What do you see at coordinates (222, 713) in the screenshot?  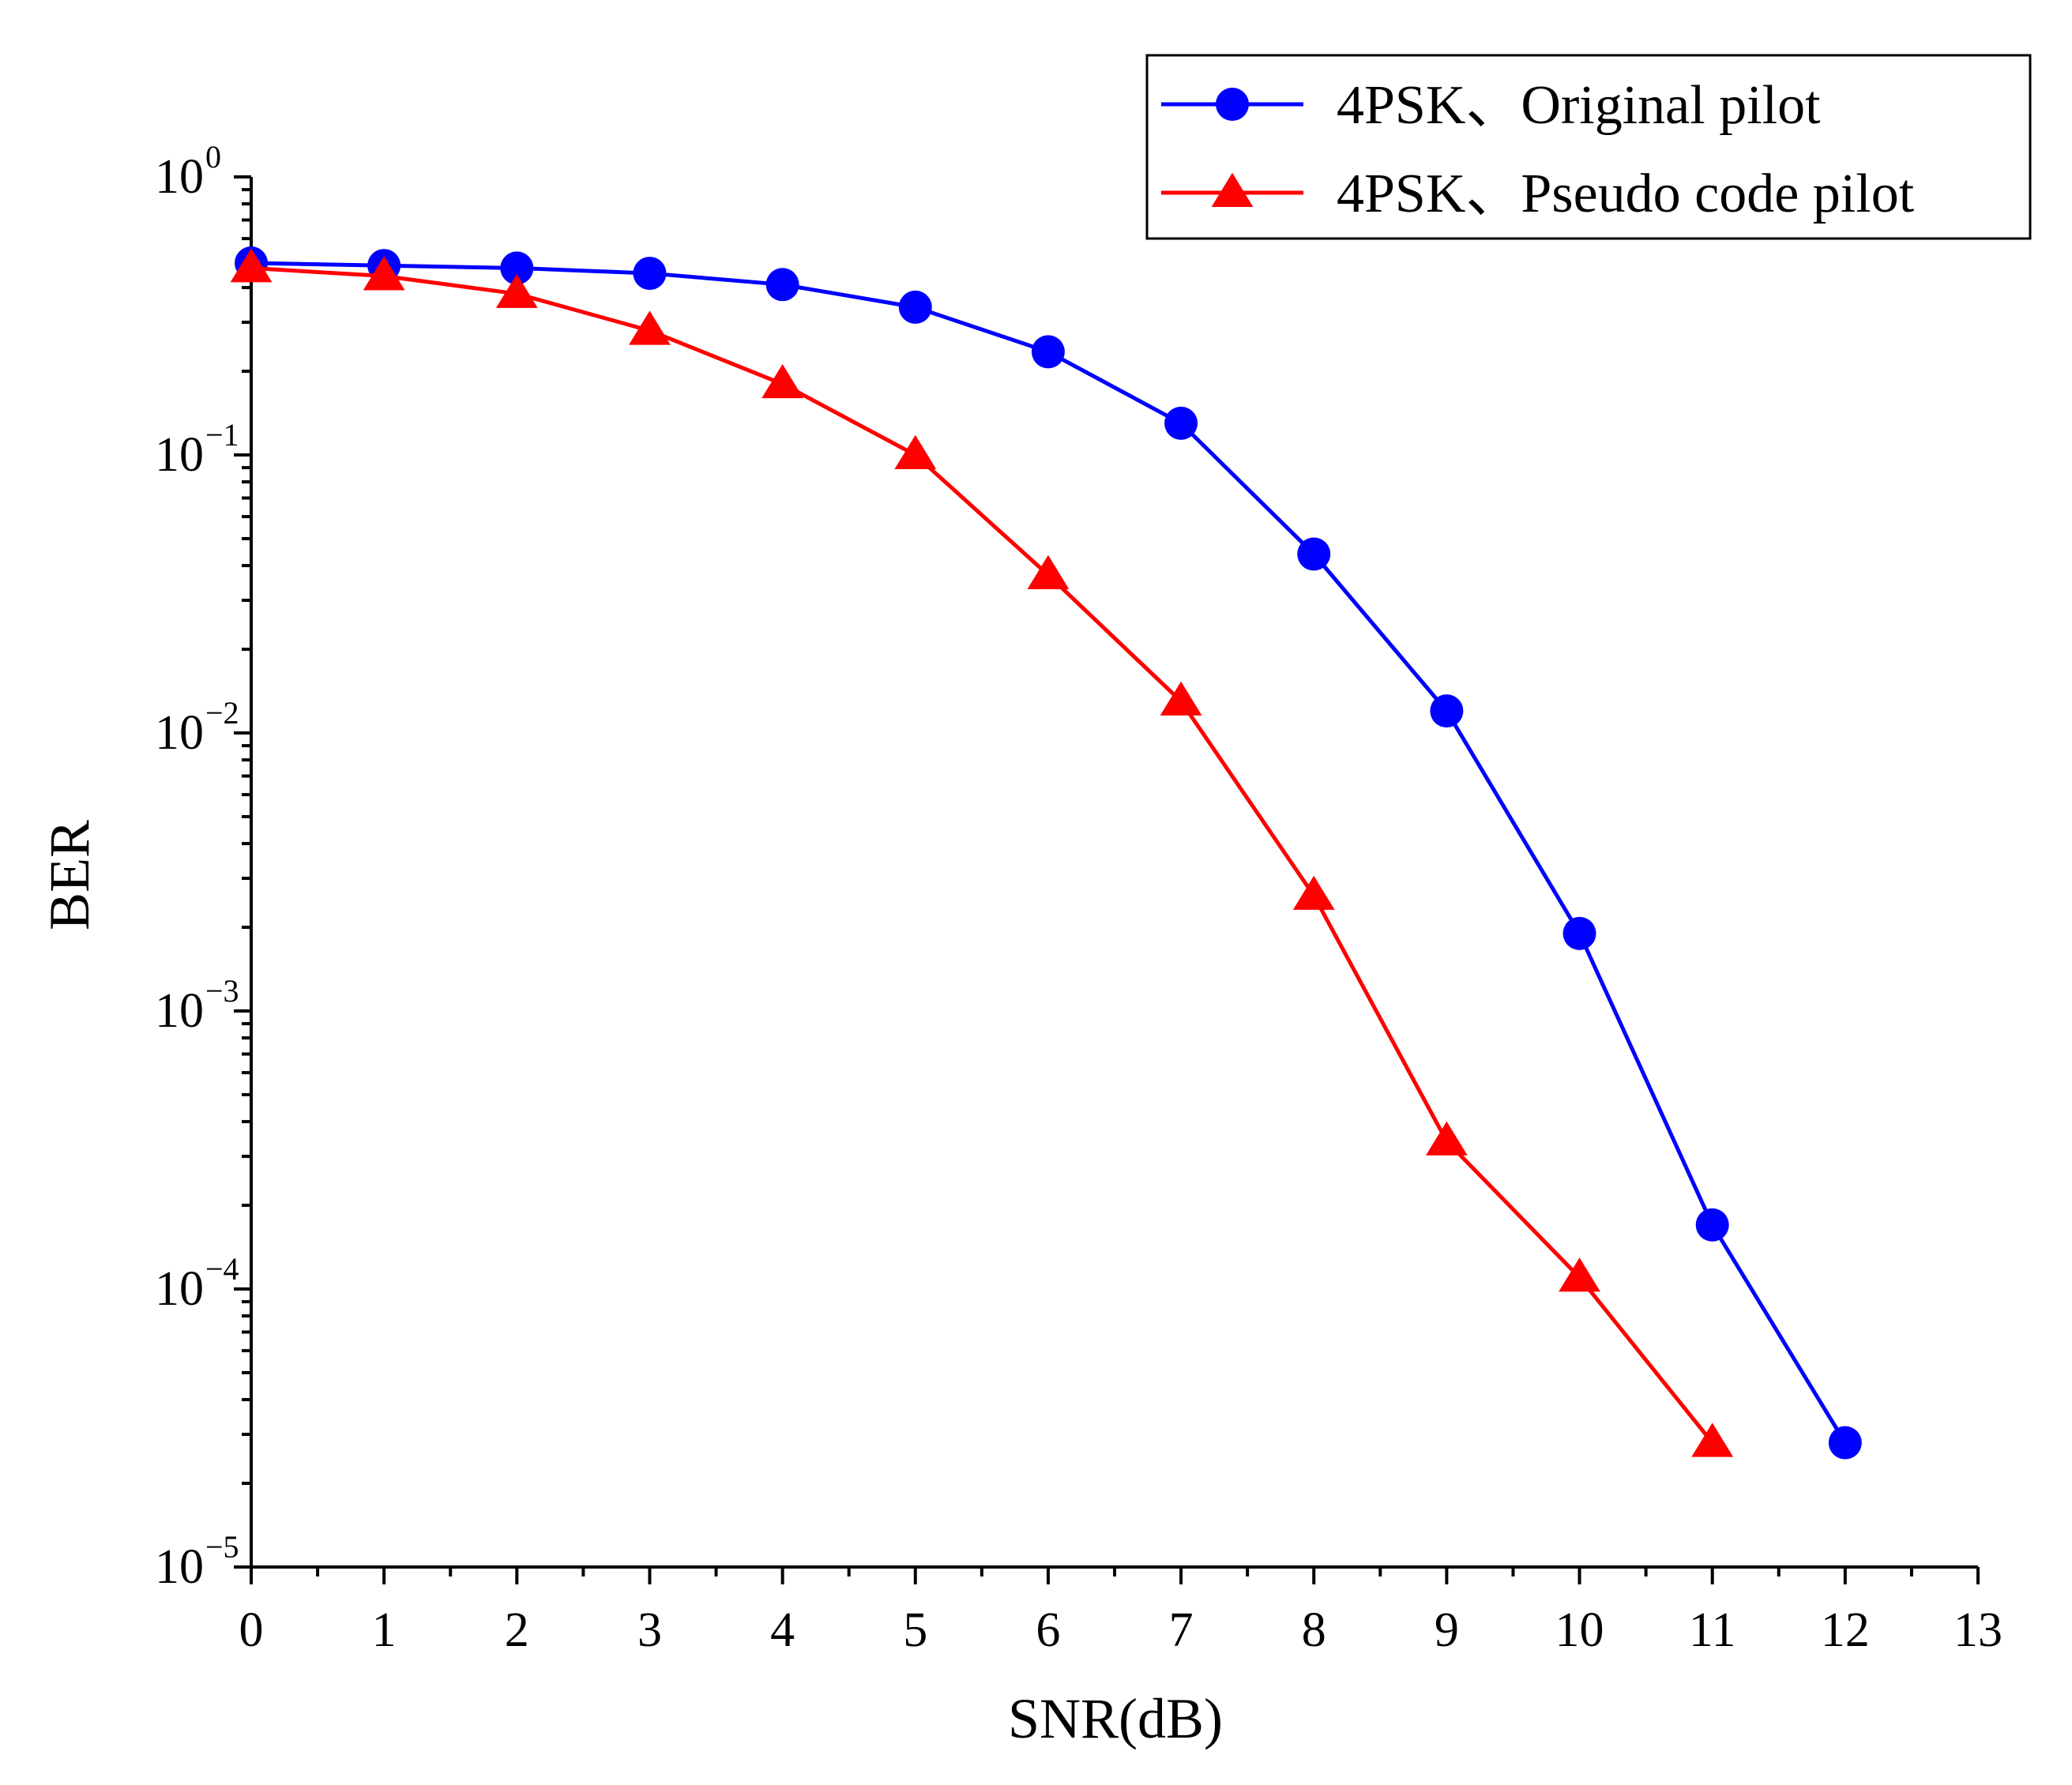 I see `y-tick-exponent: −2` at bounding box center [222, 713].